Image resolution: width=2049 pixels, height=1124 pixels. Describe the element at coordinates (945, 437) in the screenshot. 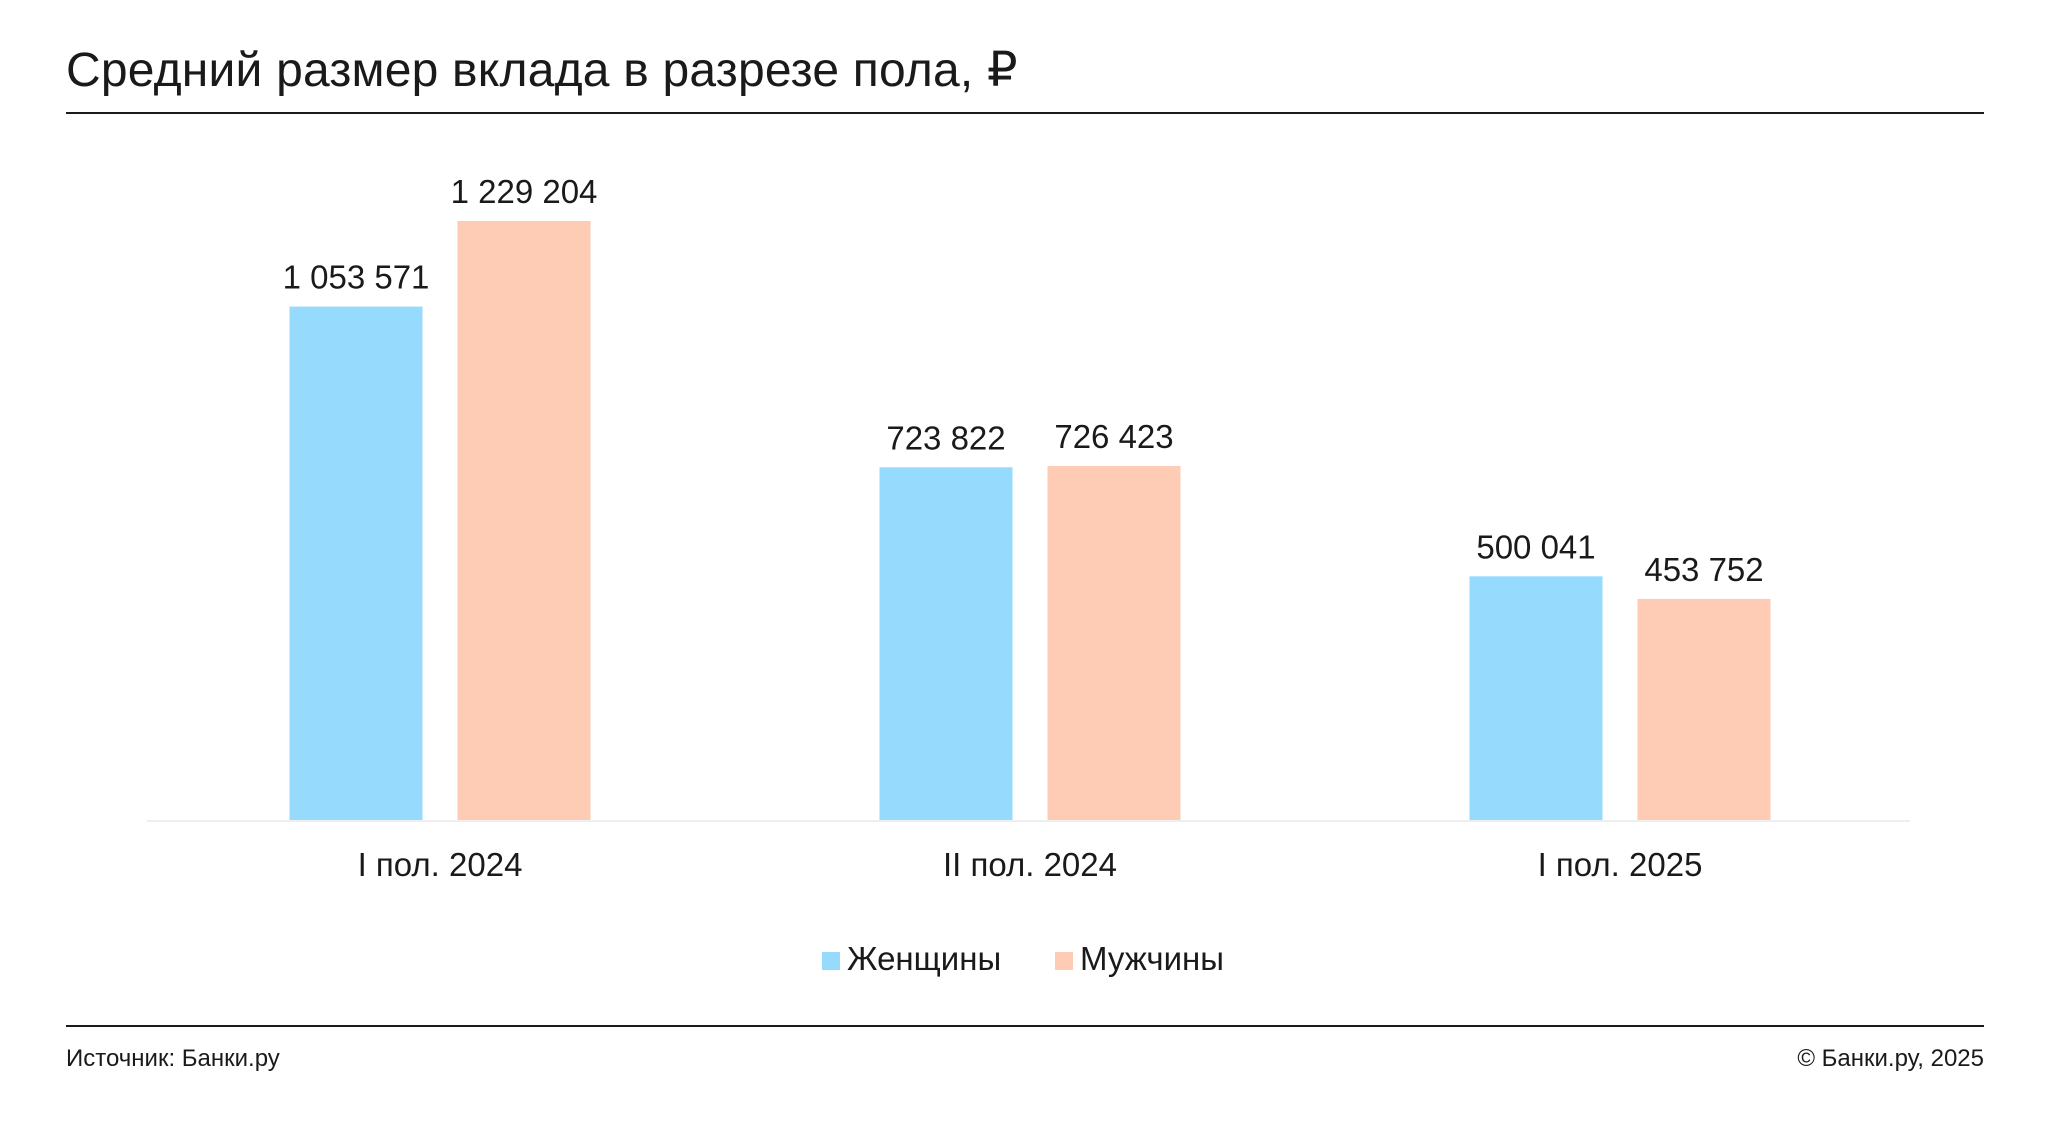

I see `data-label: 723 822` at that location.